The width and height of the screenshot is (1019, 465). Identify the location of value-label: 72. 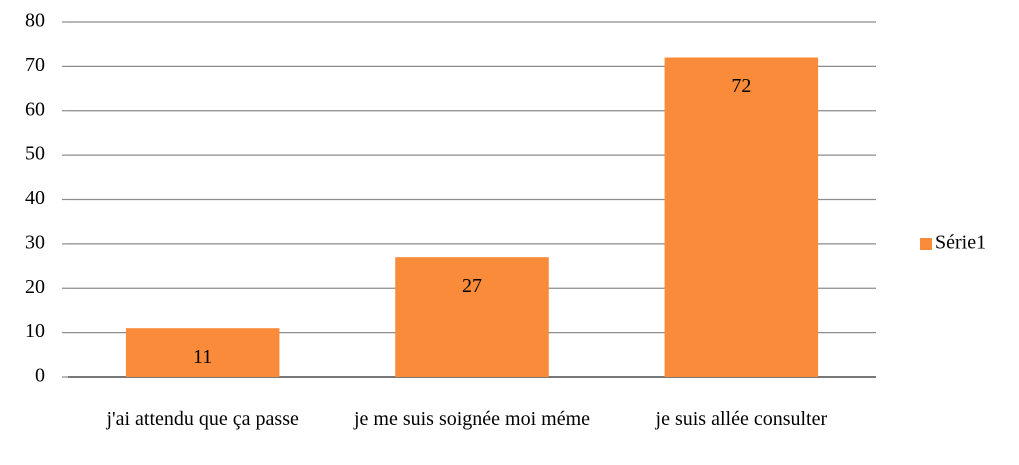
(741, 86).